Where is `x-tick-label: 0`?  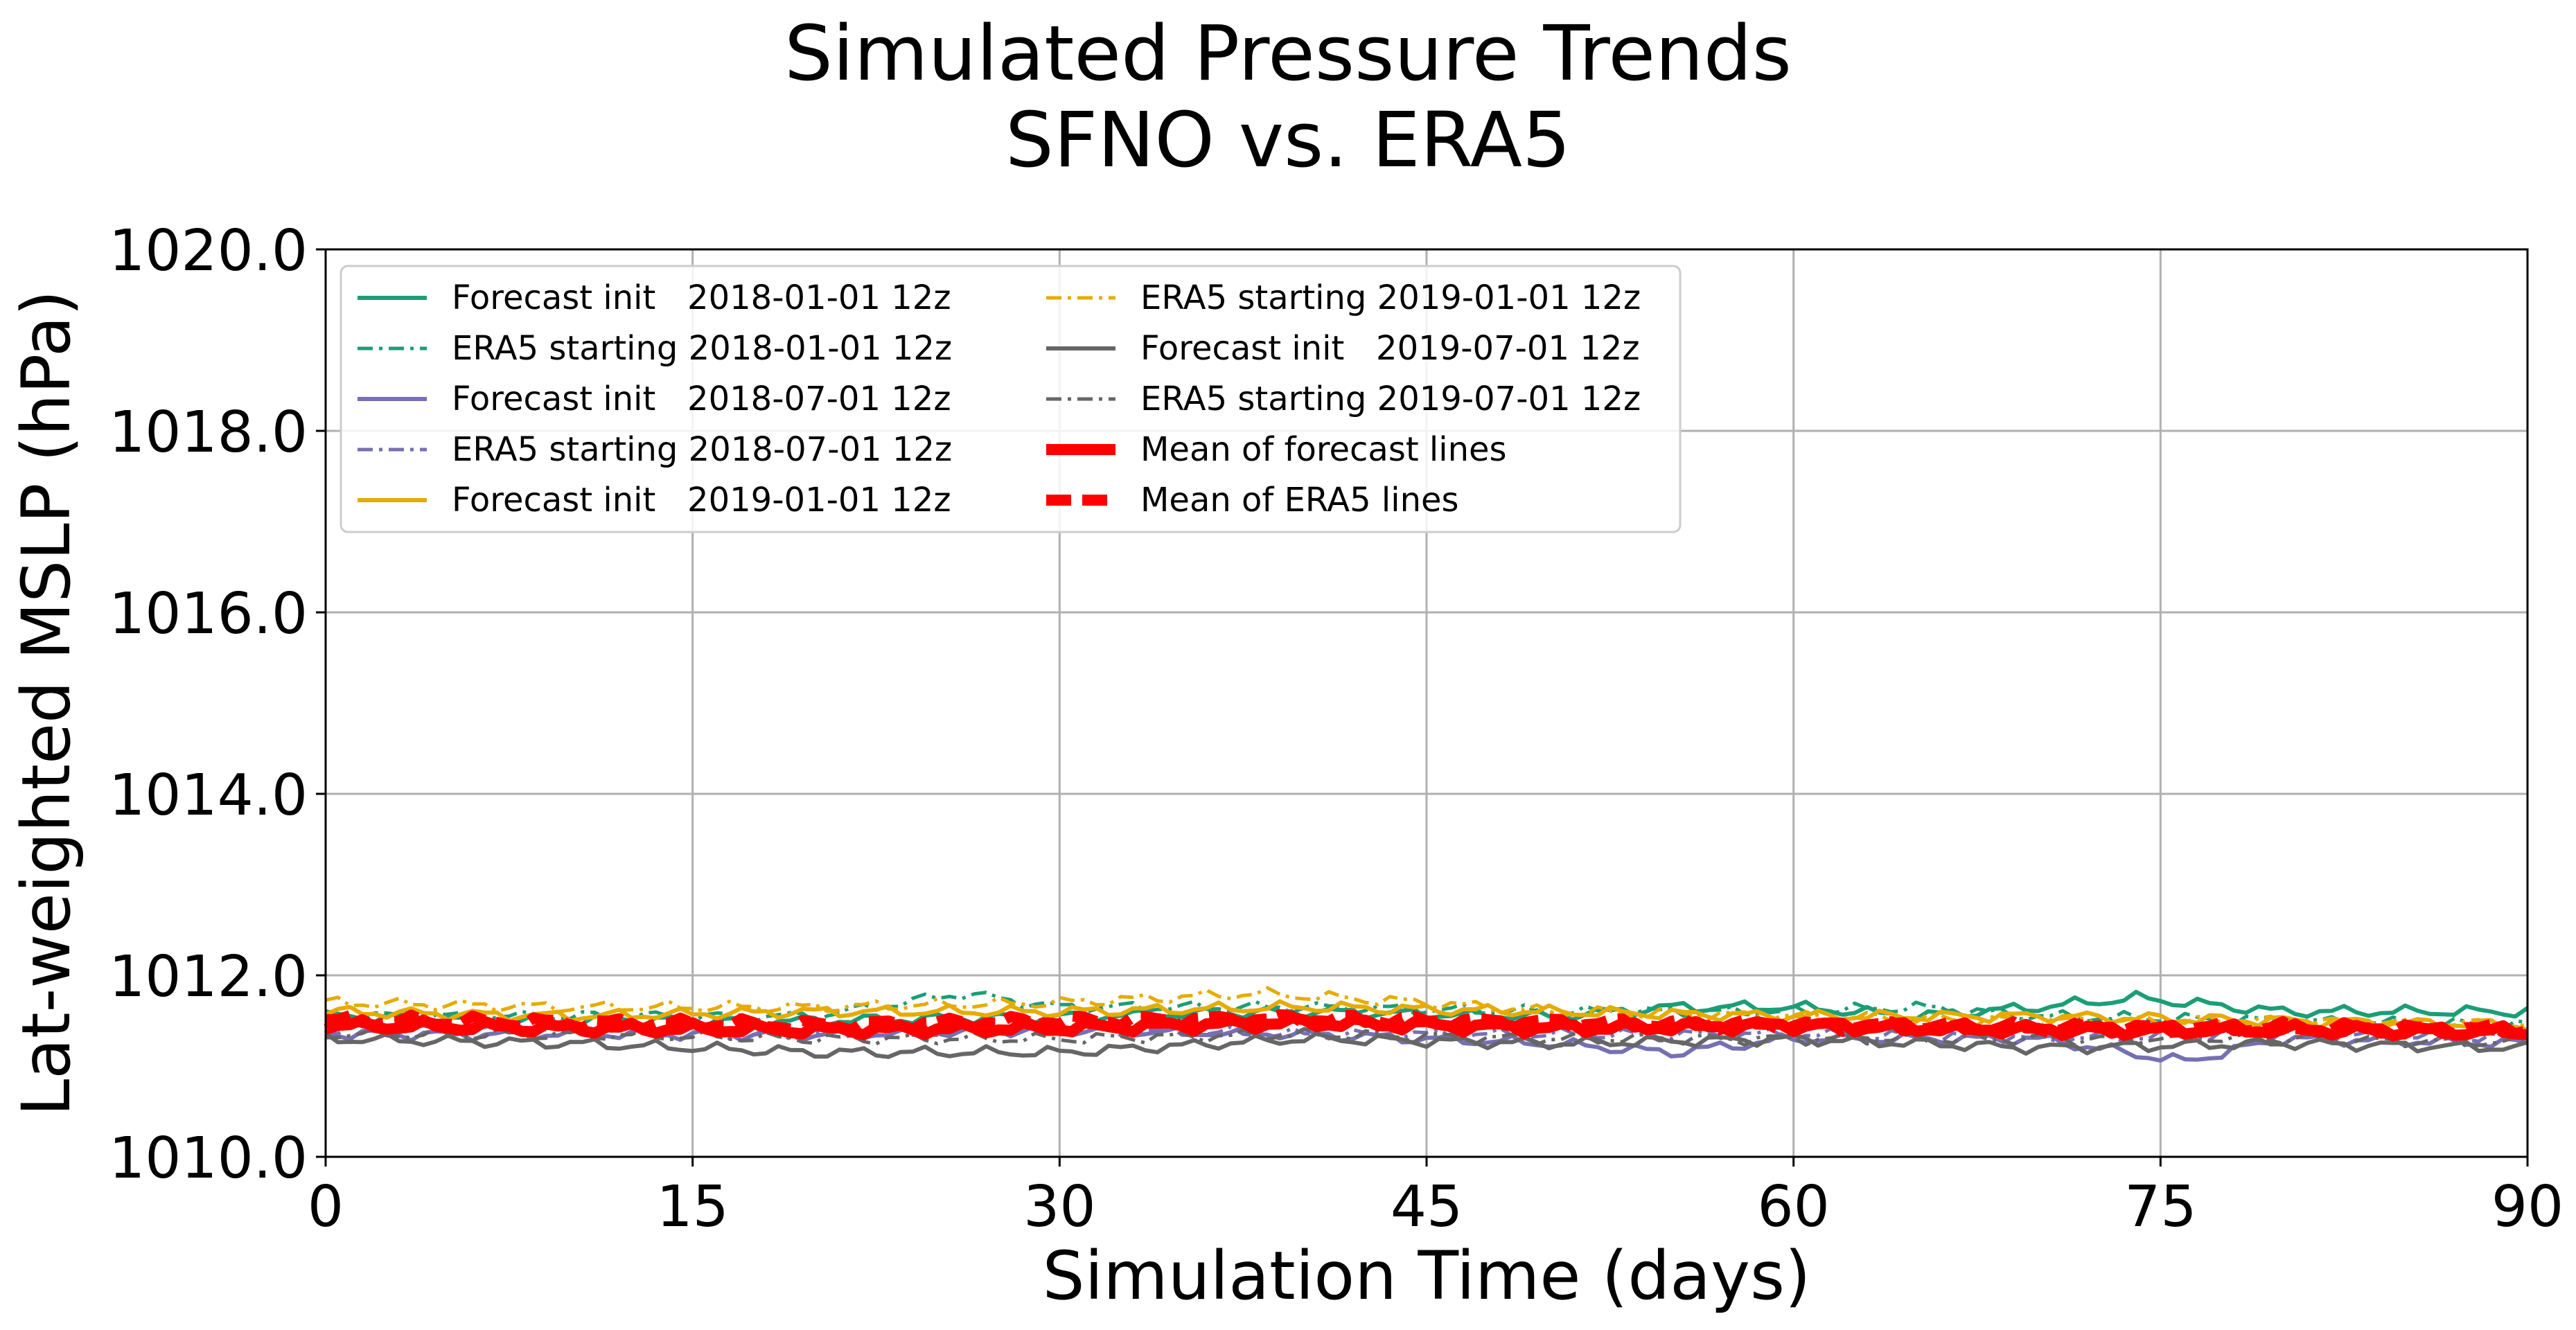
x-tick-label: 0 is located at coordinates (326, 1207).